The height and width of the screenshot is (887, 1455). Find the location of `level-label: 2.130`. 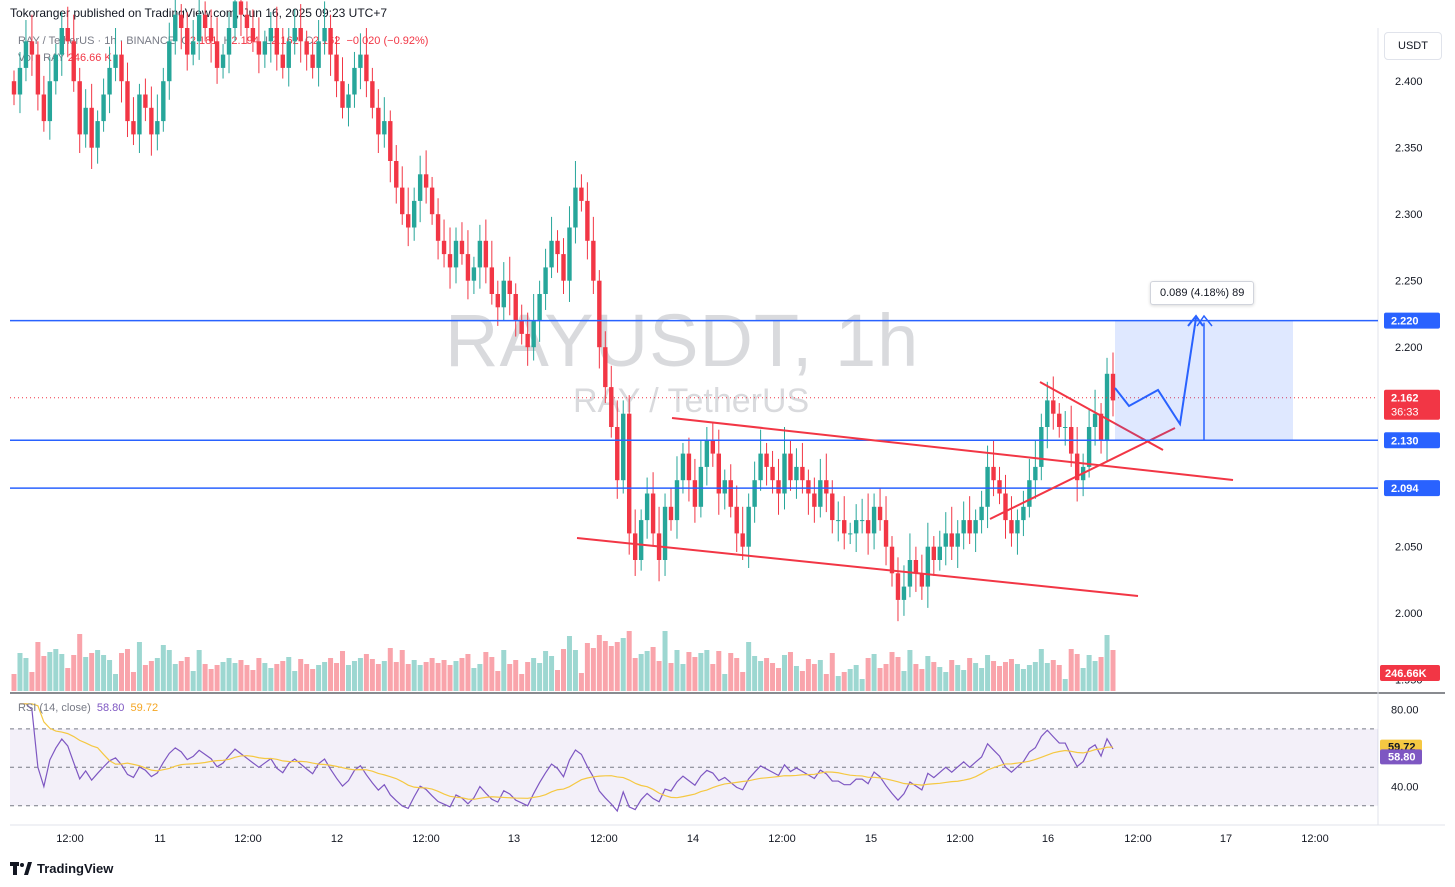

level-label: 2.130 is located at coordinates (1405, 441).